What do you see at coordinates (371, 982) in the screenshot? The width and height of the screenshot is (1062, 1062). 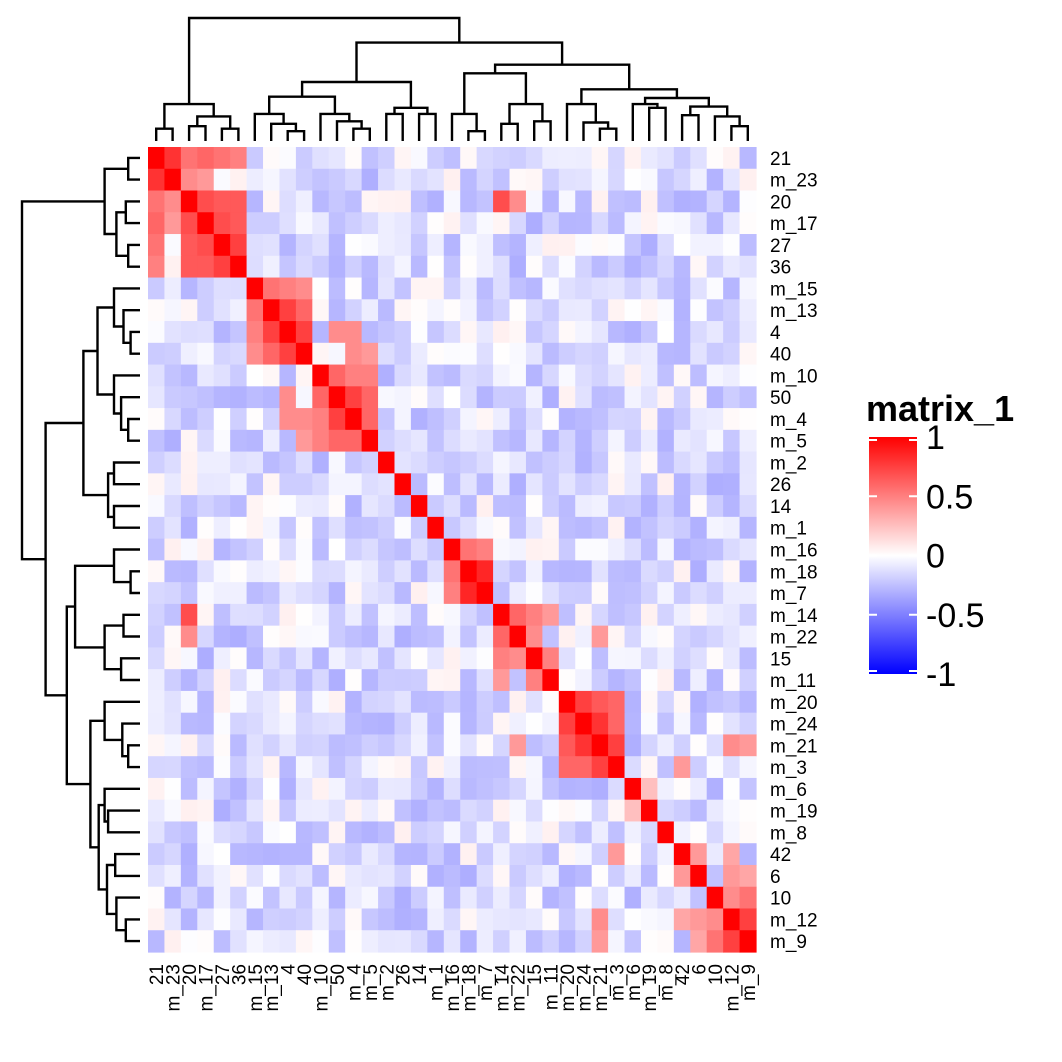 I see `column-label: m_5` at bounding box center [371, 982].